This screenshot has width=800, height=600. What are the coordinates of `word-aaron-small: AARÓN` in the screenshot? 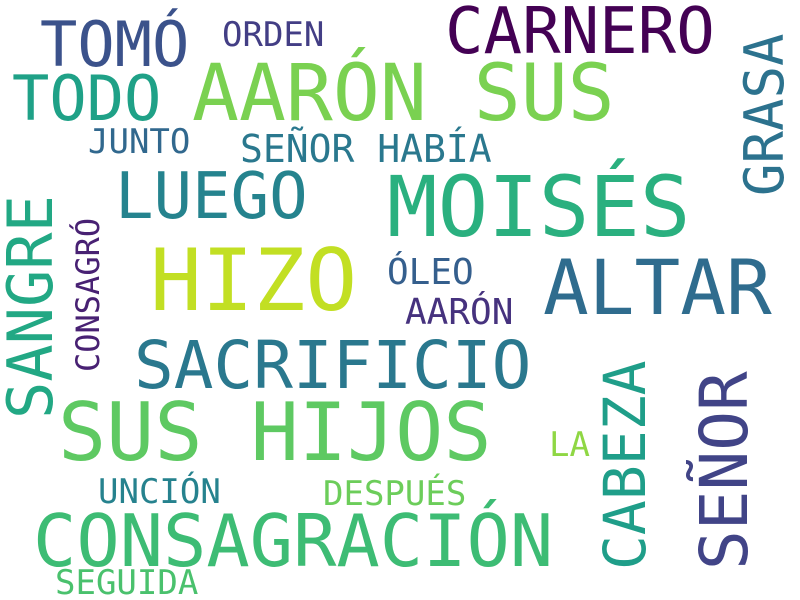 It's located at (459, 312).